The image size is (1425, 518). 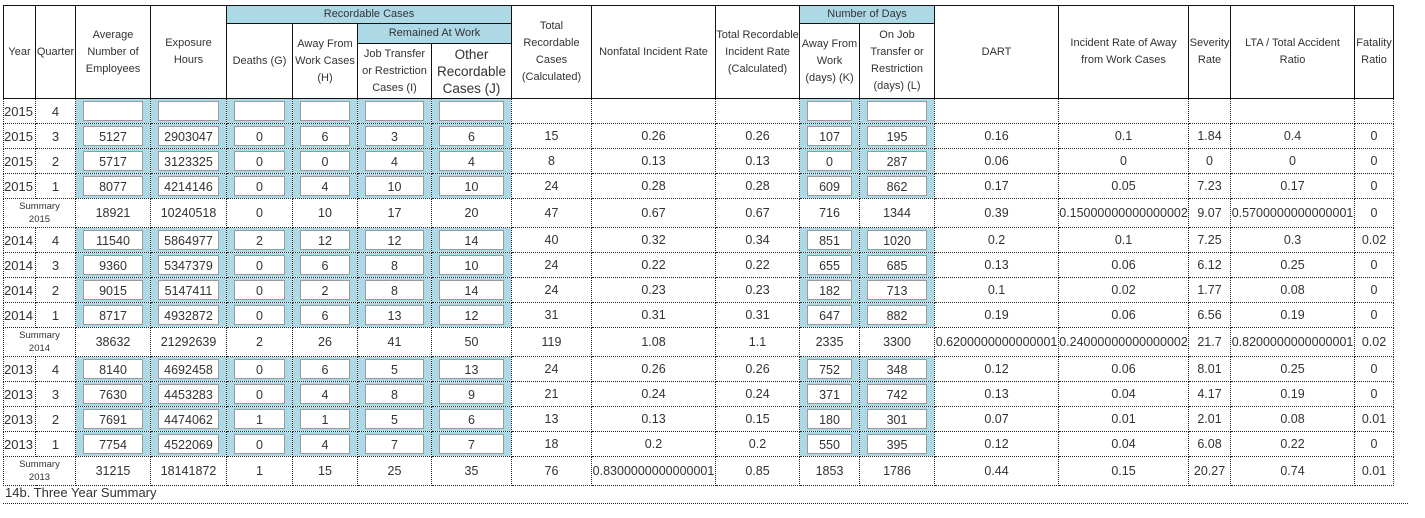 What do you see at coordinates (829, 240) in the screenshot?
I see `away-days-input: 851` at bounding box center [829, 240].